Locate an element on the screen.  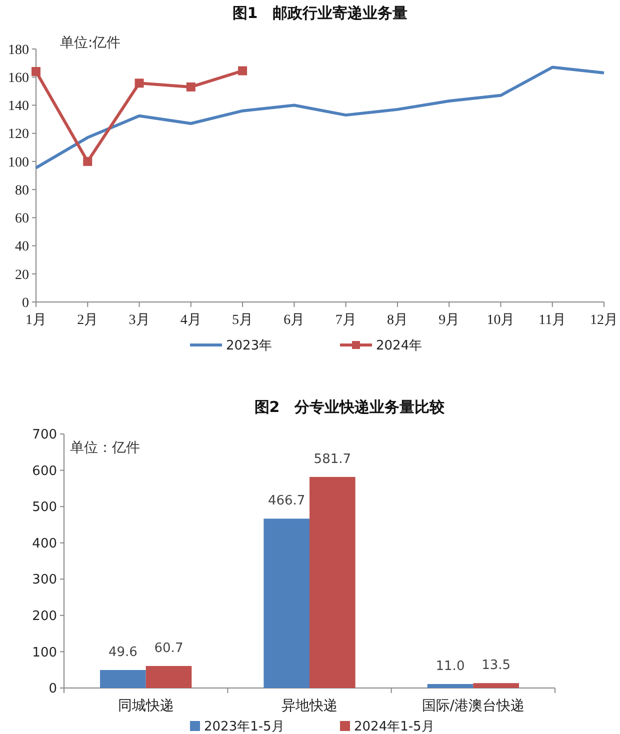
y-tick-label: 180 is located at coordinates (18, 50).